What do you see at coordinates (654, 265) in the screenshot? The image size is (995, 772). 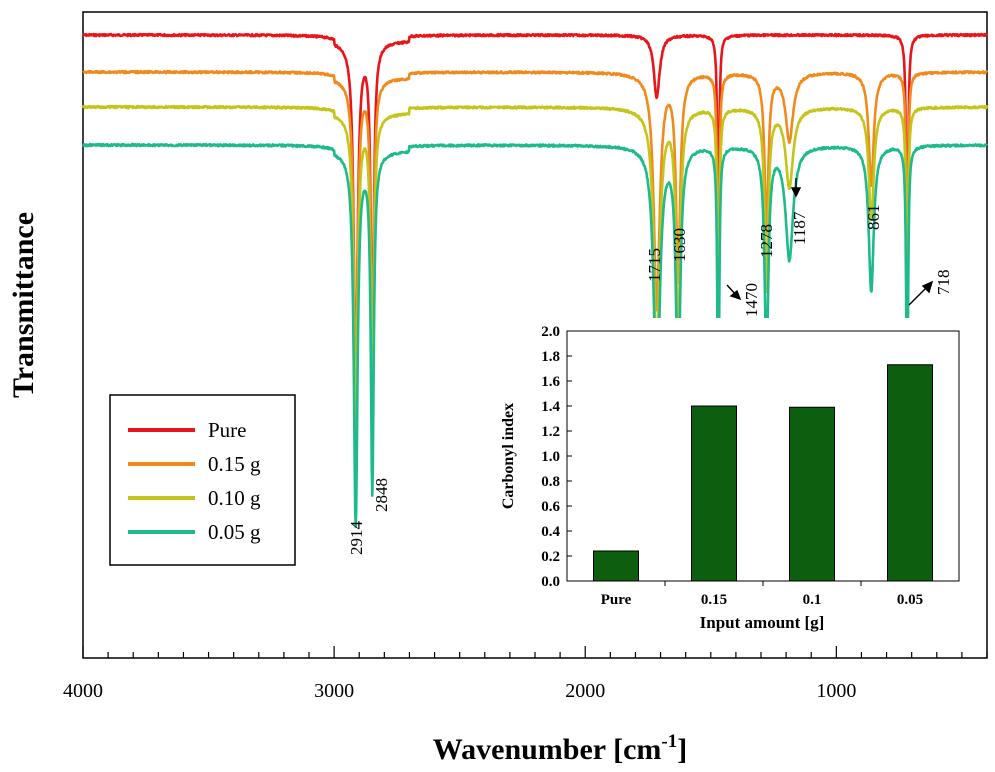 I see `peak-label-1715: 1715` at bounding box center [654, 265].